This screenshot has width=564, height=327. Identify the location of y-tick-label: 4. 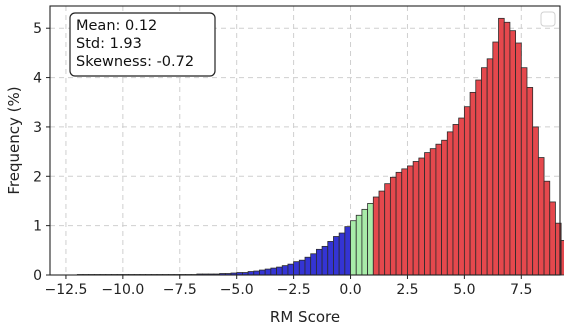
(37, 79).